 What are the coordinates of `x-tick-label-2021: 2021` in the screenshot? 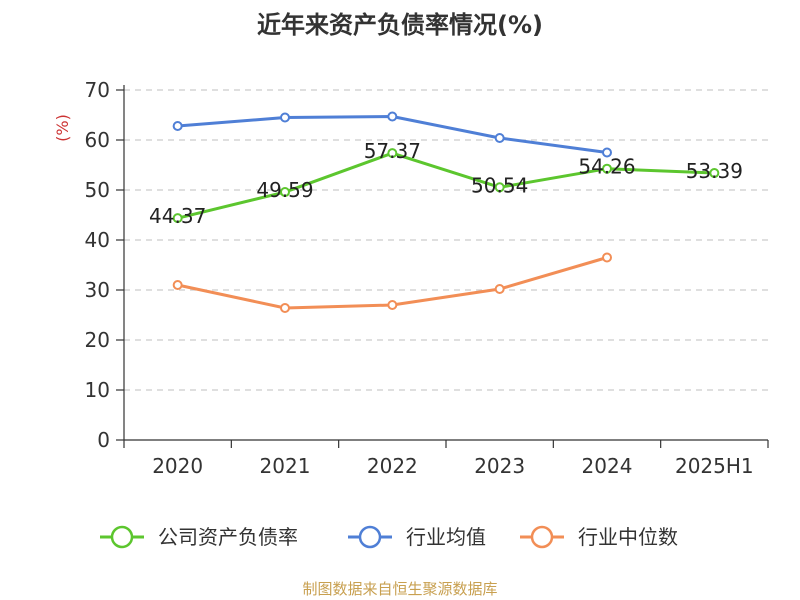 It's located at (285, 466).